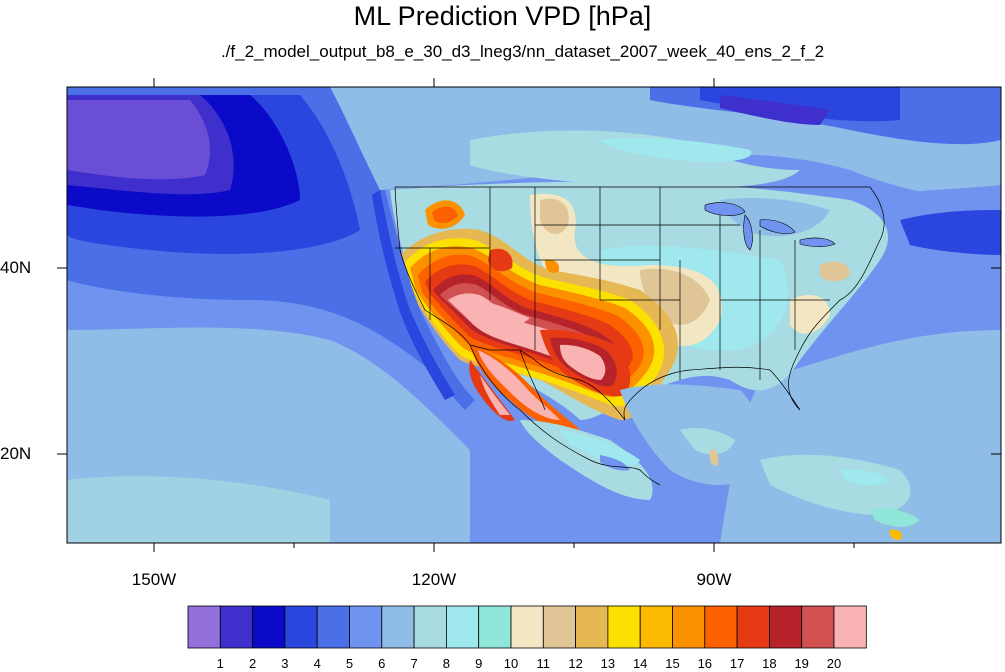 This screenshot has height=672, width=1005. I want to click on colorbar-label: 13, so click(608, 663).